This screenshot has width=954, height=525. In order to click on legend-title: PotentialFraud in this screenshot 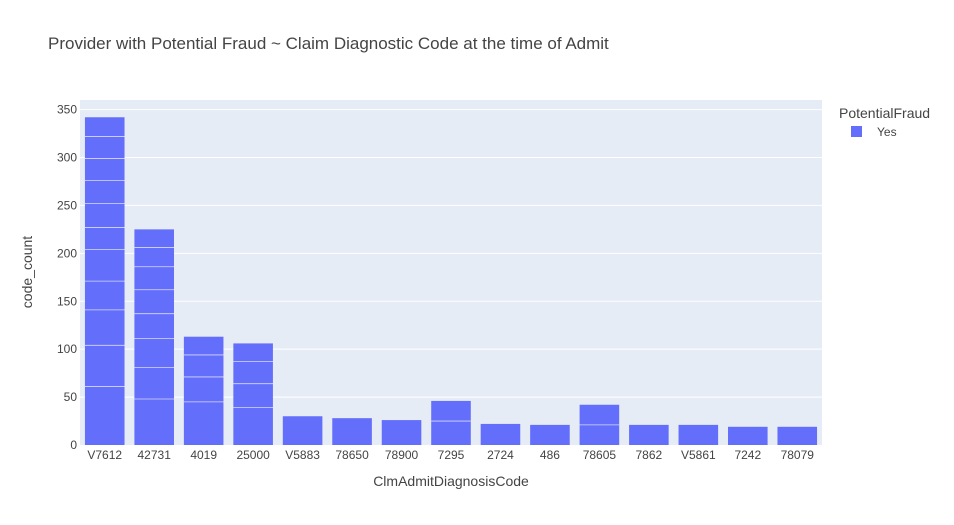, I will do `click(884, 113)`.